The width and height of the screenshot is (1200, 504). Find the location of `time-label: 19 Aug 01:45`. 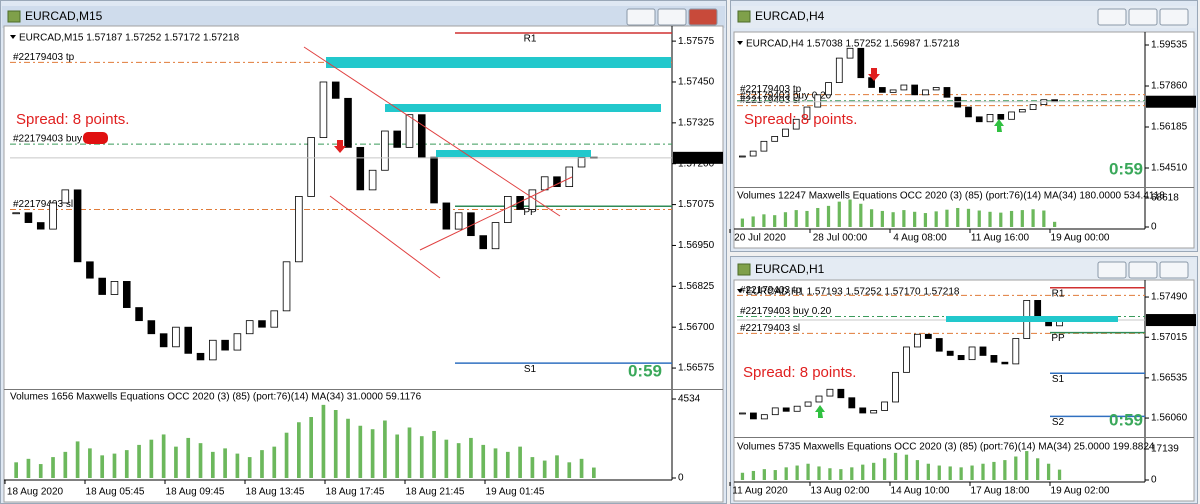

time-label: 19 Aug 01:45 is located at coordinates (515, 492).